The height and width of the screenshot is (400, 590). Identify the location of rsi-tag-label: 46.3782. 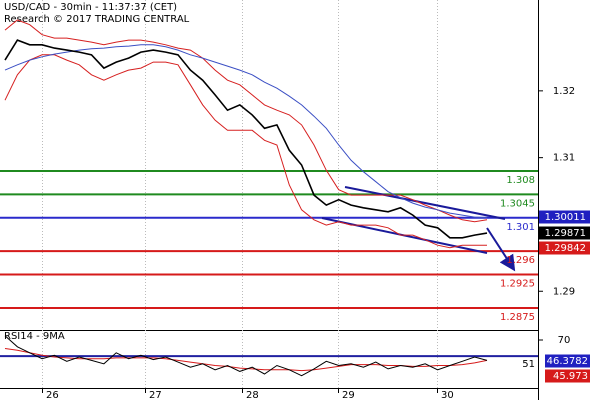
(567, 361).